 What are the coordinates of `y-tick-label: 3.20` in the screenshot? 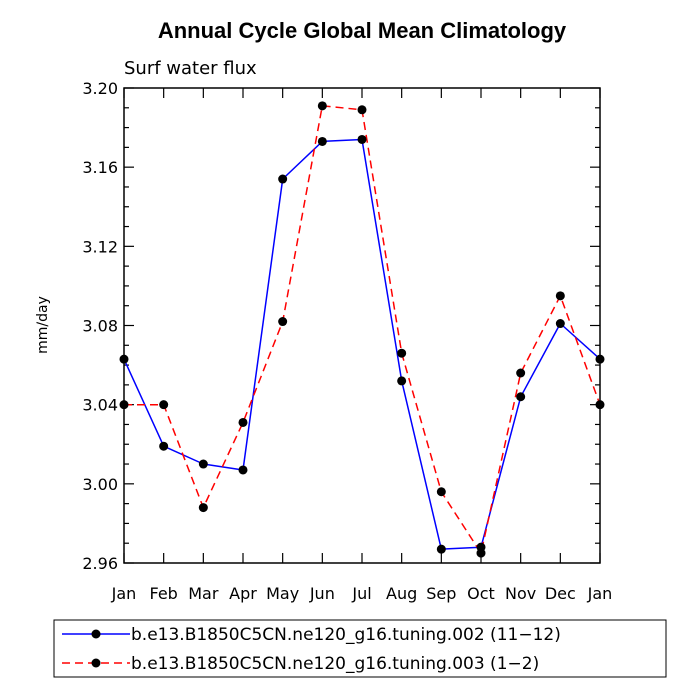 It's located at (100, 88).